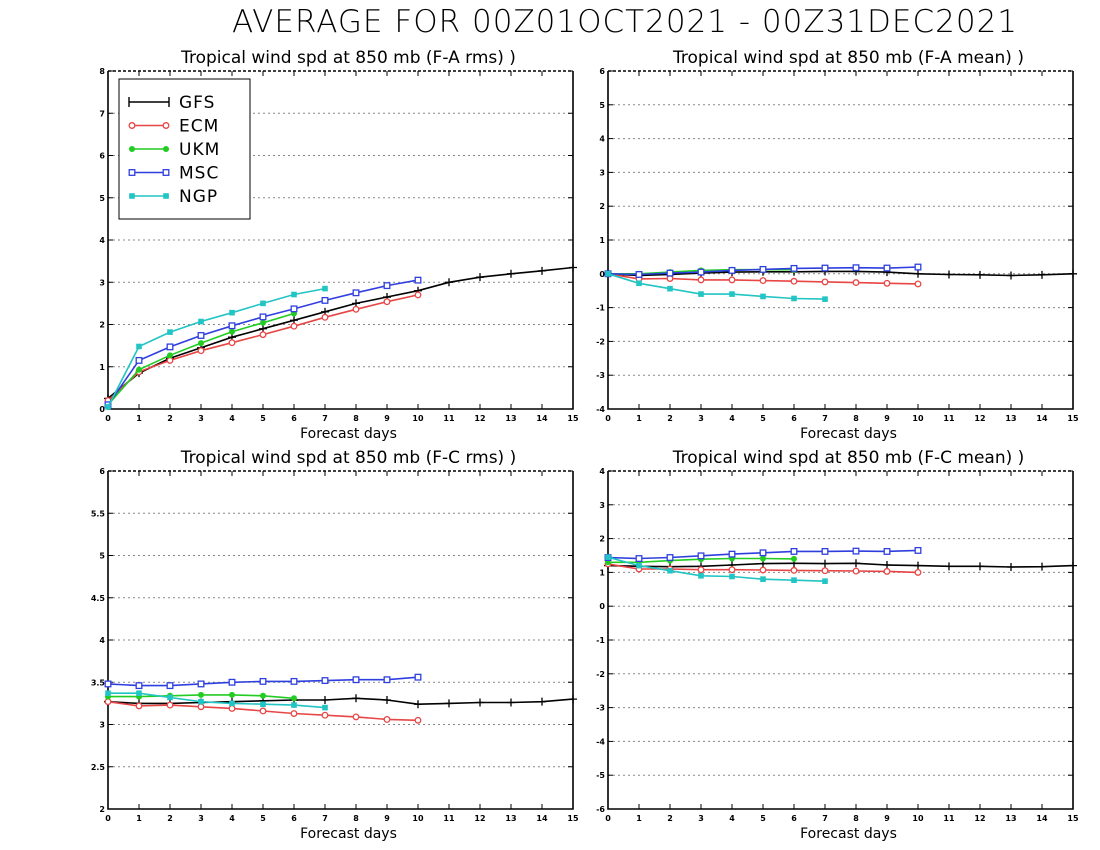 The width and height of the screenshot is (1100, 850). I want to click on x-tick-label: 4, so click(232, 418).